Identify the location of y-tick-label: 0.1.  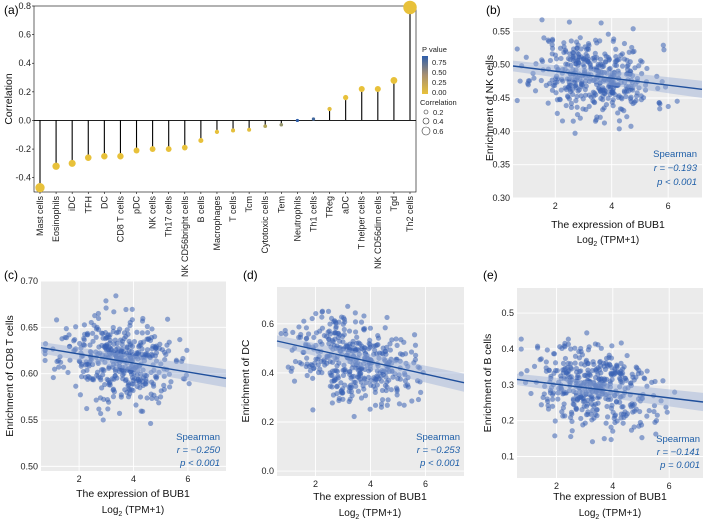
(507, 456).